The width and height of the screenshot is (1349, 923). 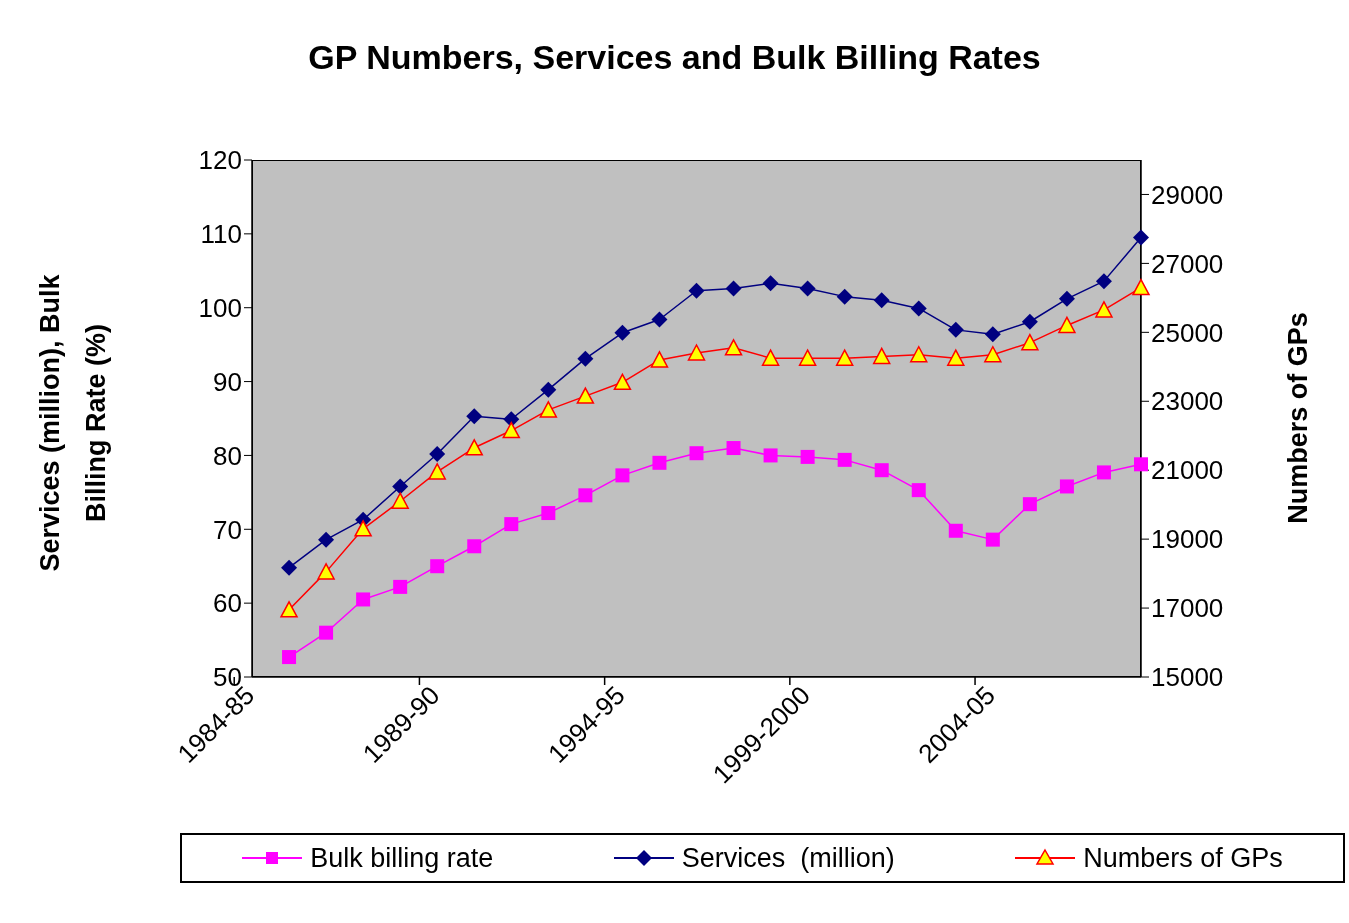 I want to click on y2-axis-title: Numbers of GPs, so click(x=1298, y=418).